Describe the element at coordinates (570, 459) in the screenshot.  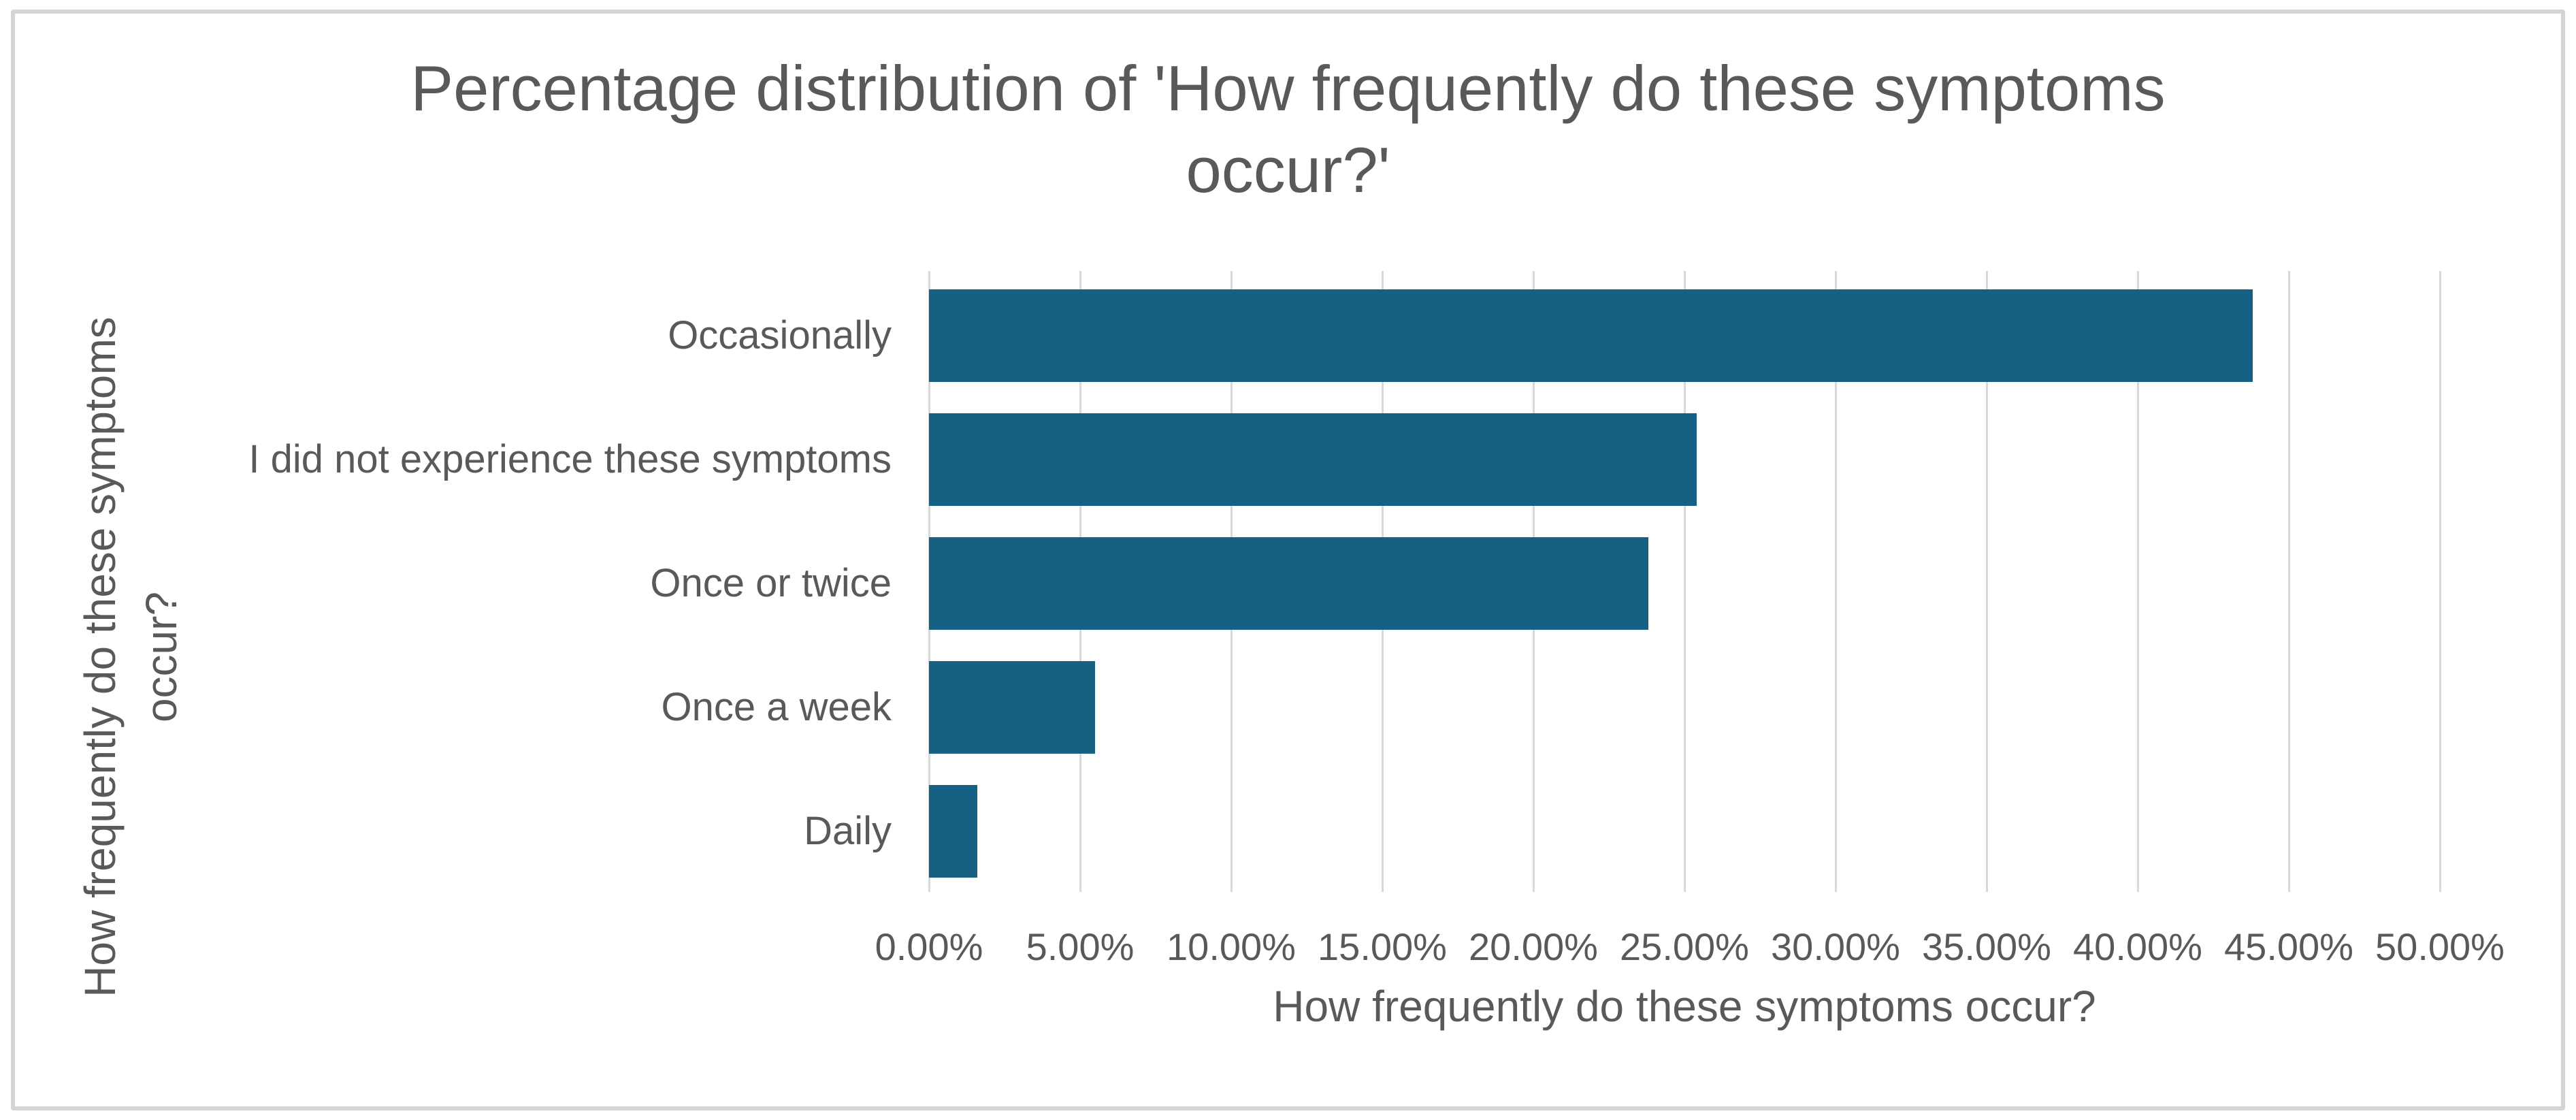
I see `category-label: I did not experience these symptoms` at that location.